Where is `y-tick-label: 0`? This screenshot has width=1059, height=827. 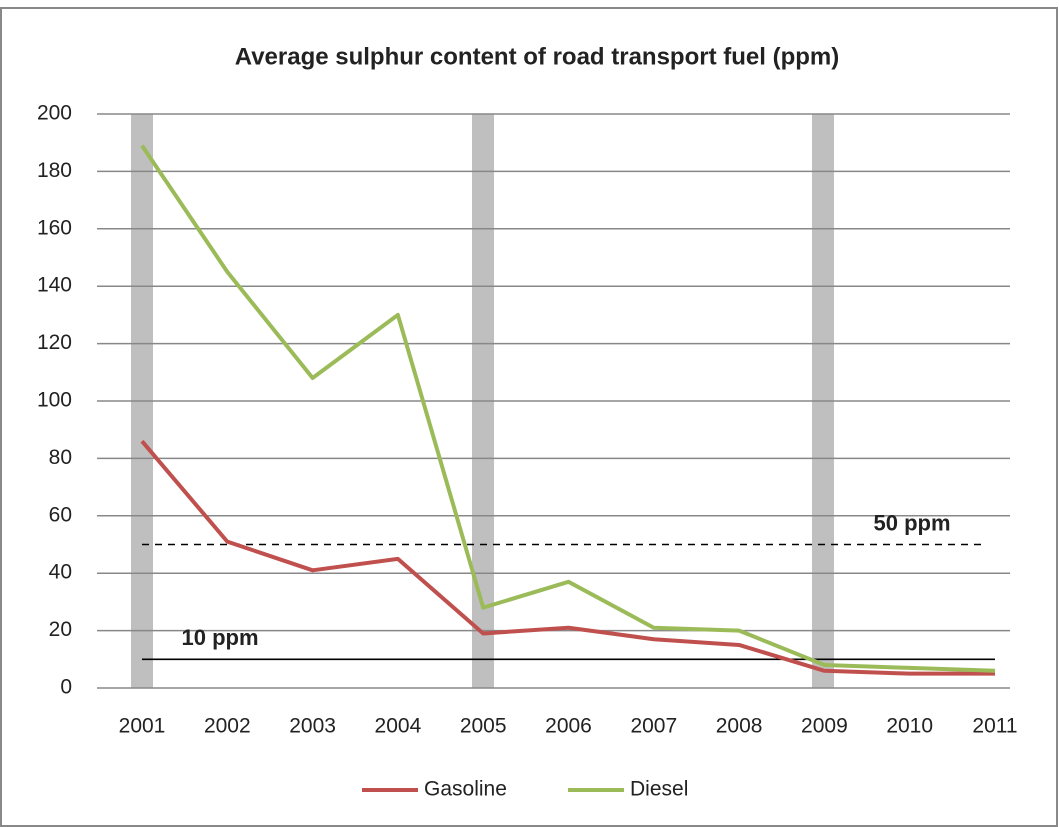
y-tick-label: 0 is located at coordinates (66, 687).